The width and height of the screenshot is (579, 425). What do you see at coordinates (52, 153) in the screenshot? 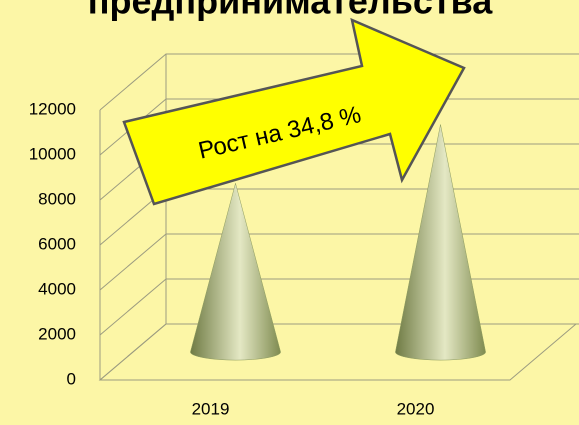
I see `y-tick-label: 10000` at bounding box center [52, 153].